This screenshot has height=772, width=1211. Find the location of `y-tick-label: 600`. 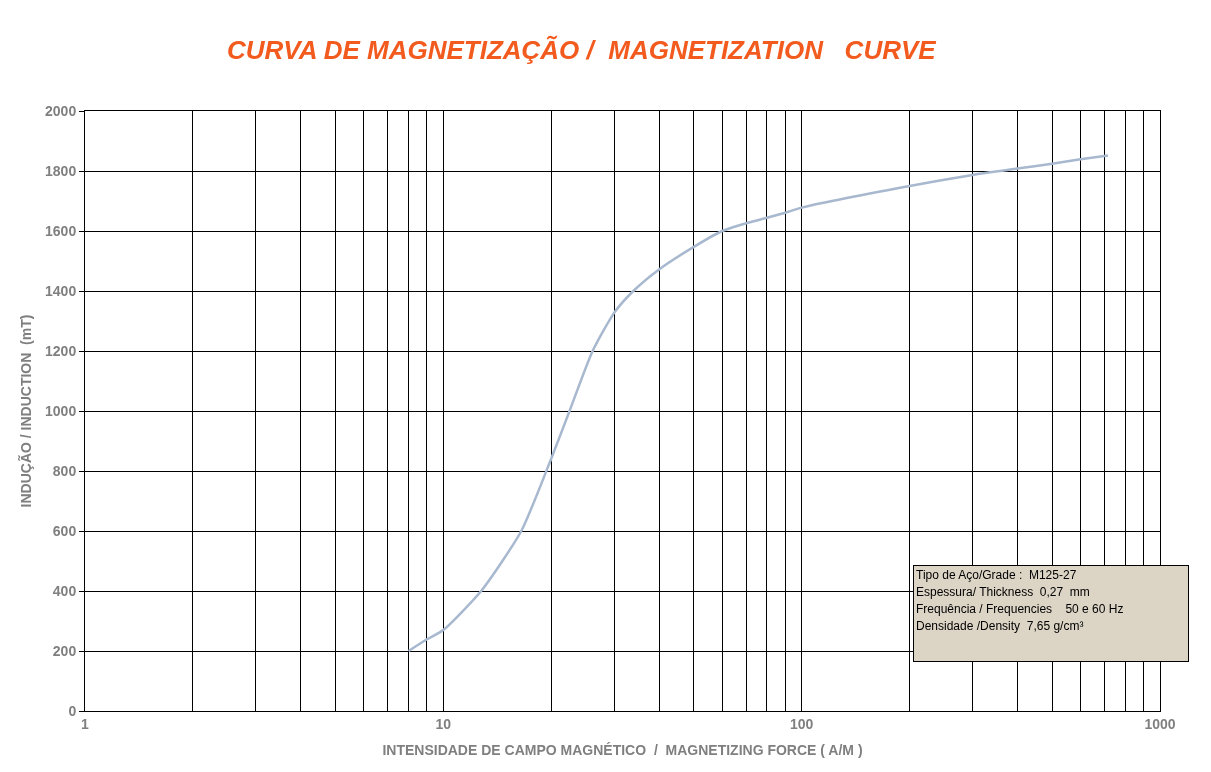

y-tick-label: 600 is located at coordinates (64, 530).